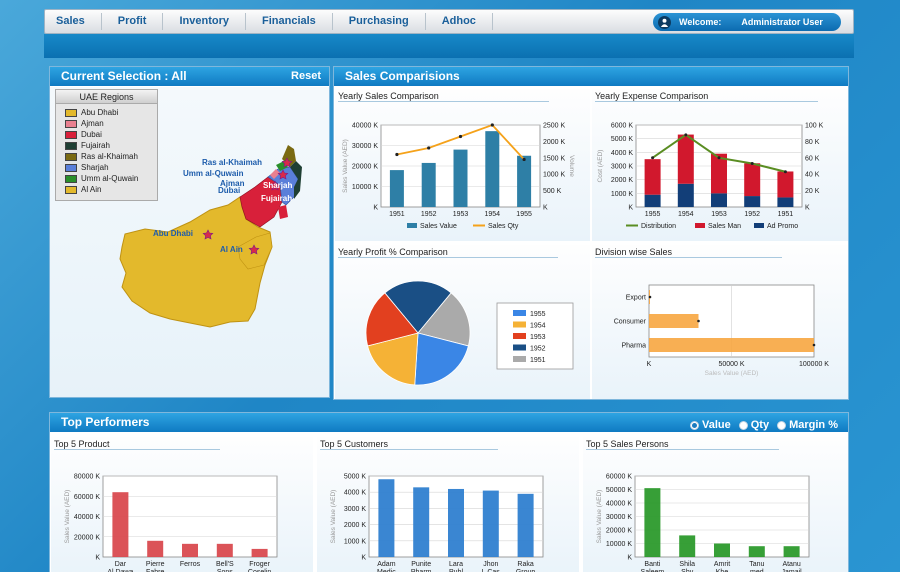 This screenshot has width=900, height=572. Describe the element at coordinates (456, 564) in the screenshot. I see `x-tick-label: Lara` at that location.